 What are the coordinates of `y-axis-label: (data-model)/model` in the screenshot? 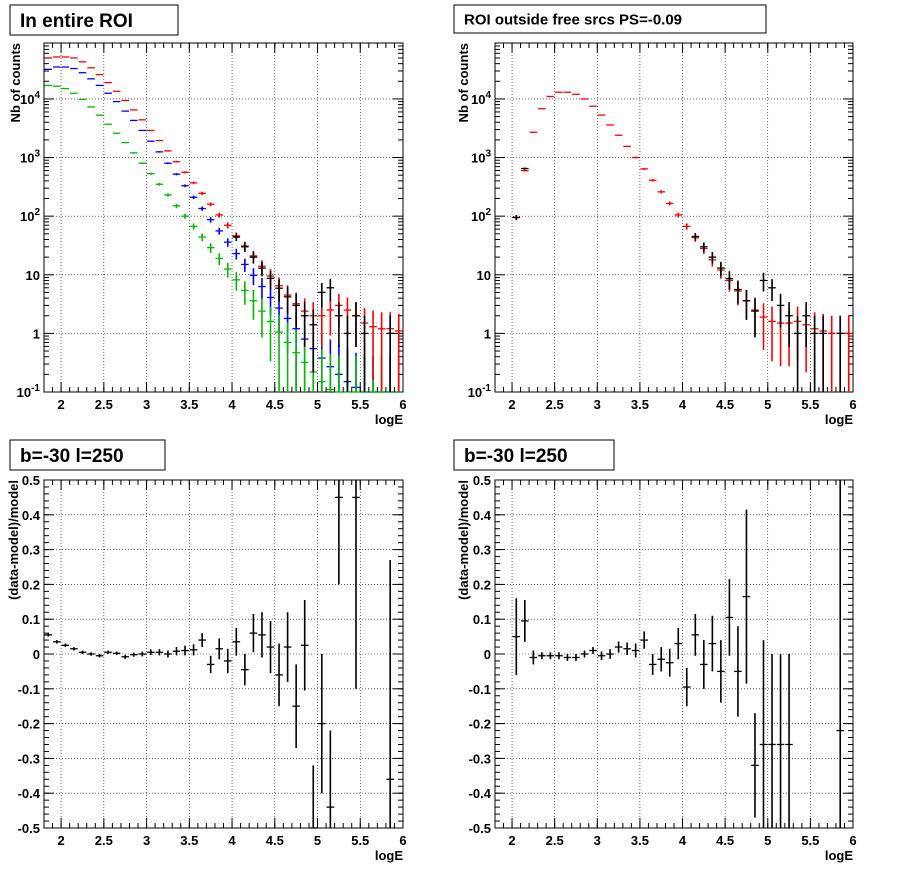 It's located at (463, 540).